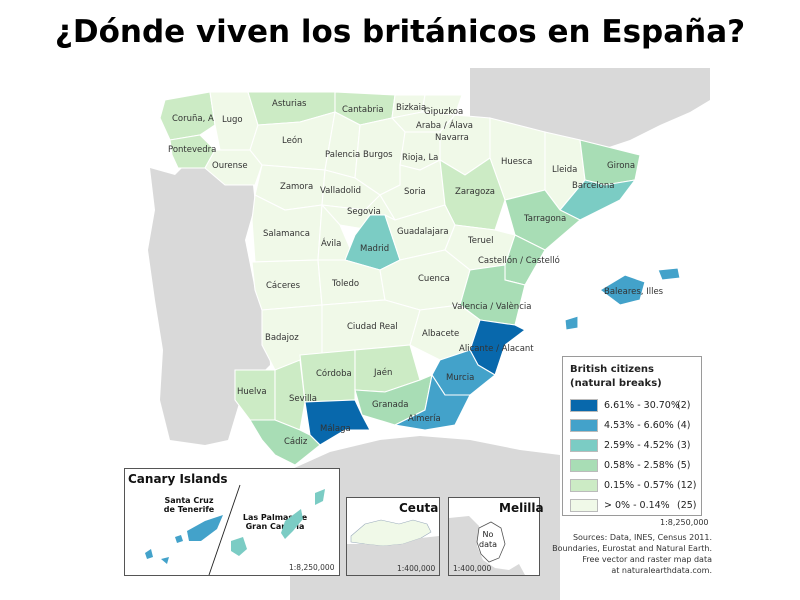 The height and width of the screenshot is (600, 800). What do you see at coordinates (440, 334) in the screenshot?
I see `province-label: Albacete` at bounding box center [440, 334].